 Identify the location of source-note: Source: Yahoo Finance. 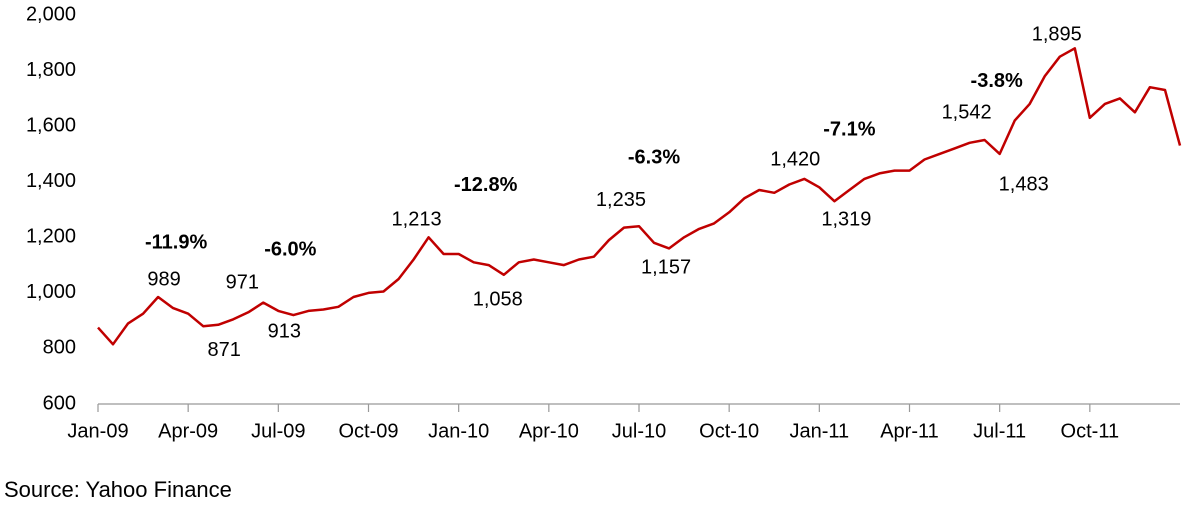
(118, 489).